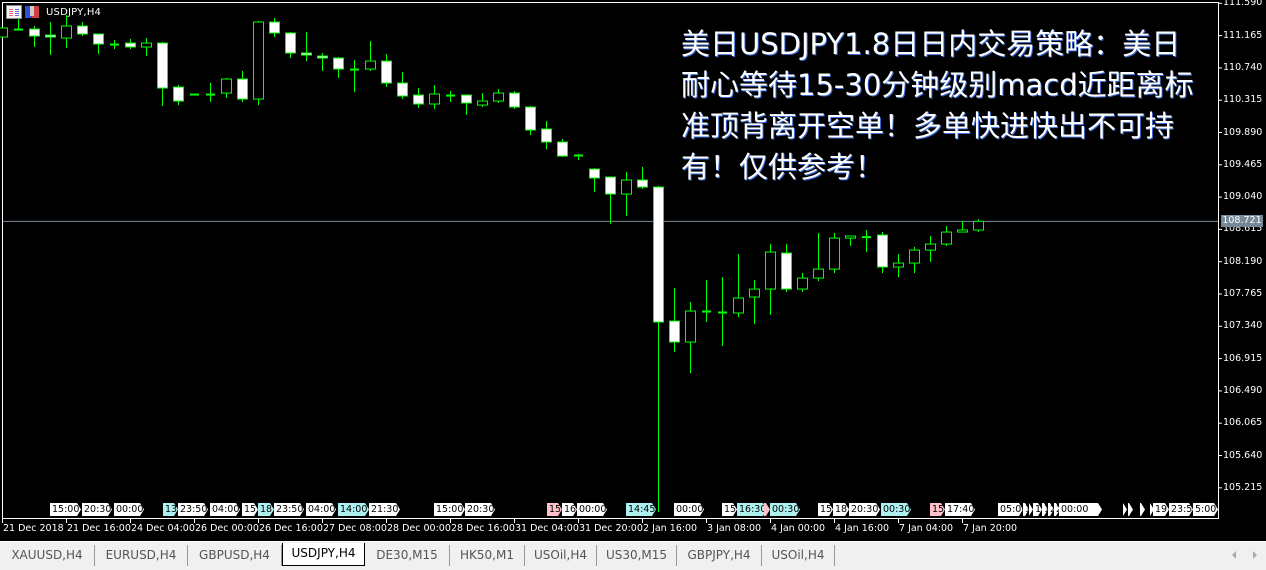 The height and width of the screenshot is (570, 1266). What do you see at coordinates (1046, 509) in the screenshot?
I see `event-marker: 1` at bounding box center [1046, 509].